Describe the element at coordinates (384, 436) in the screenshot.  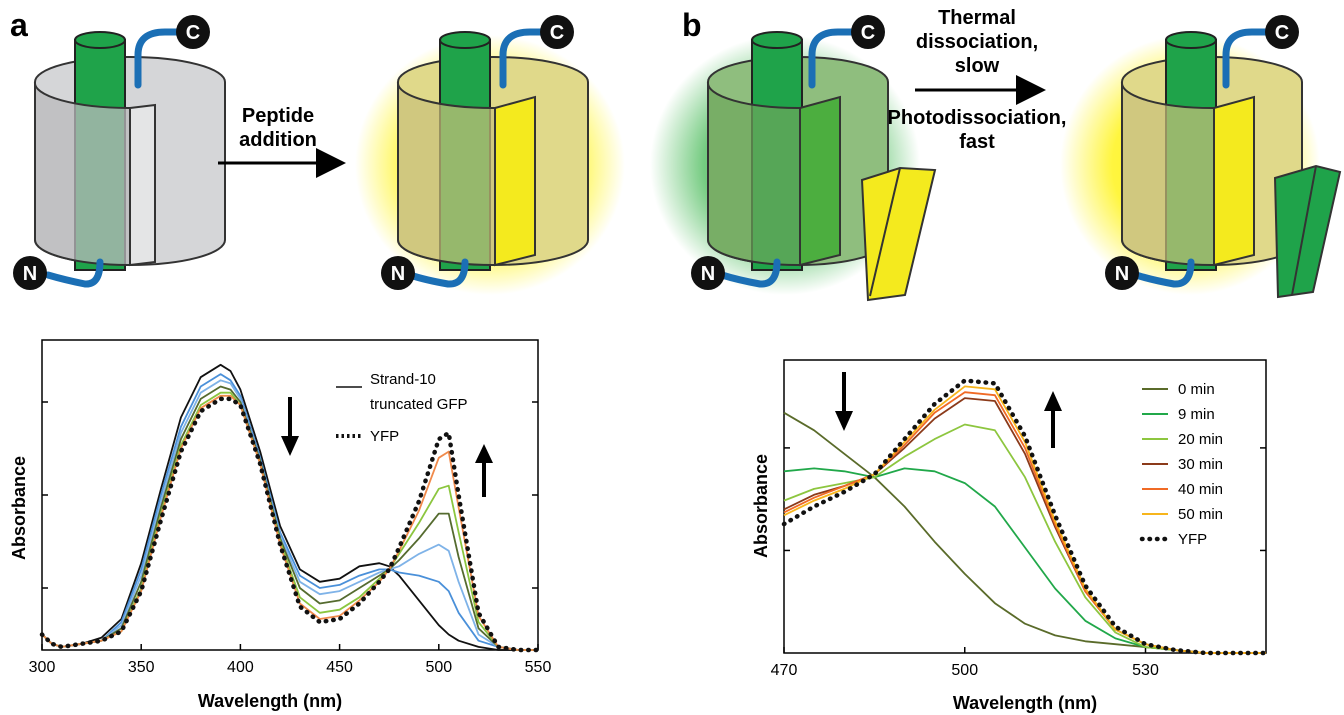
I see `legend-label-yfp: YFP` at that location.